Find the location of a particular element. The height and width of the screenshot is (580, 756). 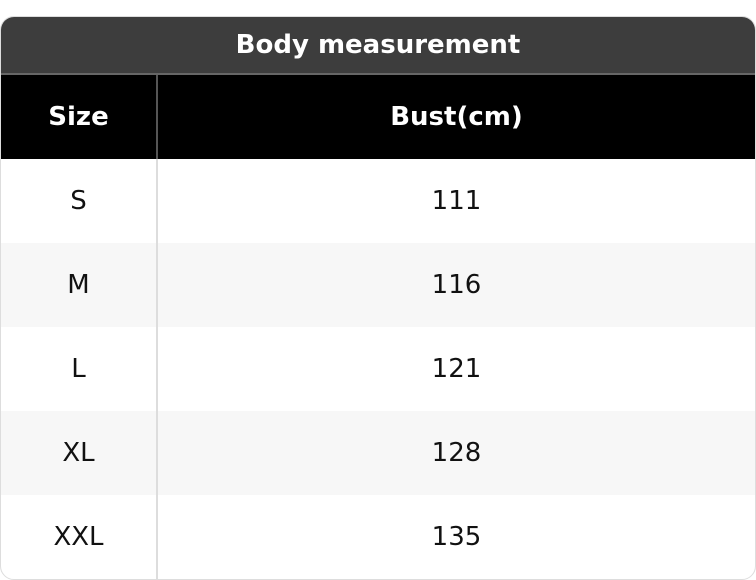

size-cell: M is located at coordinates (79, 285).